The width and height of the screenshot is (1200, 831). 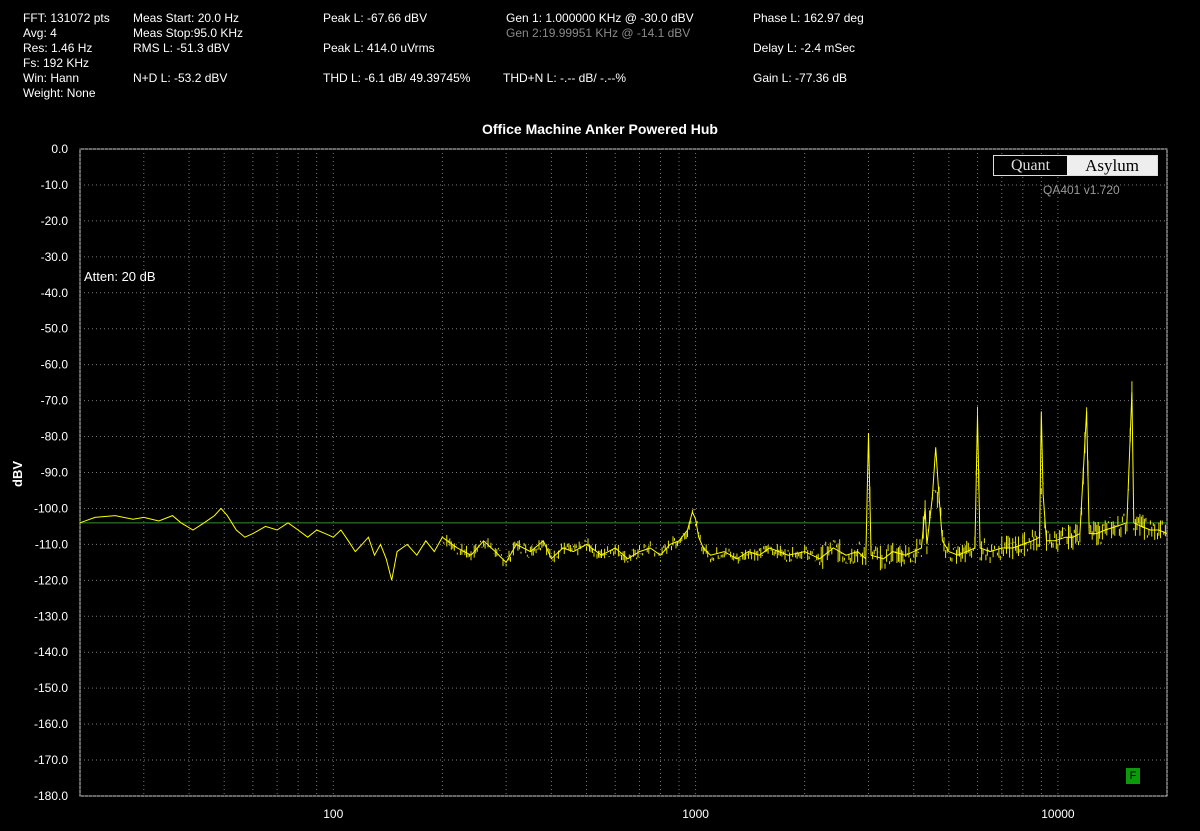 What do you see at coordinates (55, 365) in the screenshot?
I see `y-tick-label: -60.0` at bounding box center [55, 365].